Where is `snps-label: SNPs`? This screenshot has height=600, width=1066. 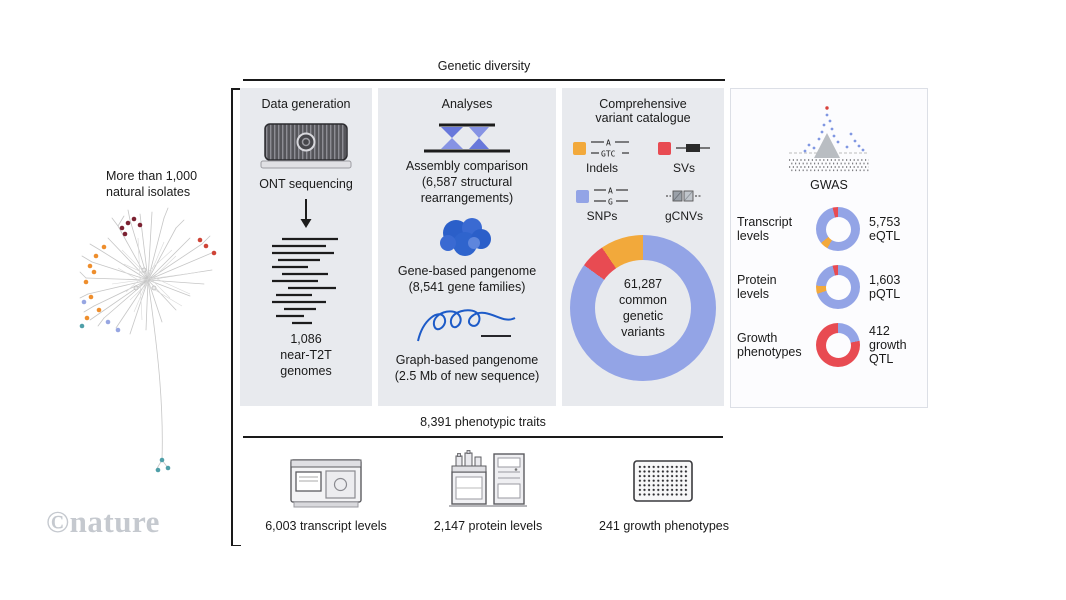
snps-label: SNPs is located at coordinates (602, 216).